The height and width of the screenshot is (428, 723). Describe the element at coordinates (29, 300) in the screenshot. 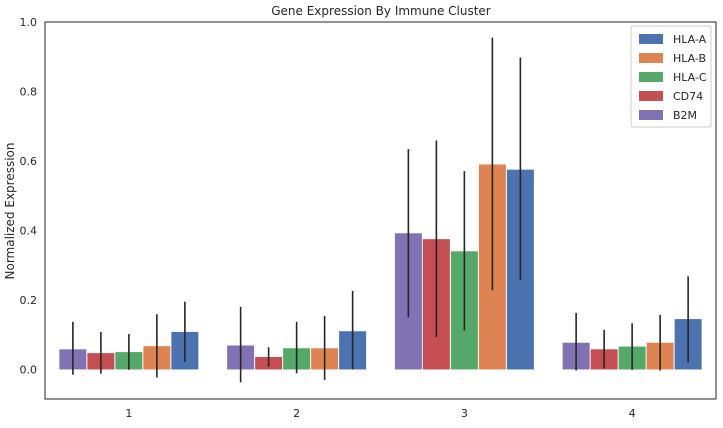

I see `y-tick-label: 0.2` at that location.